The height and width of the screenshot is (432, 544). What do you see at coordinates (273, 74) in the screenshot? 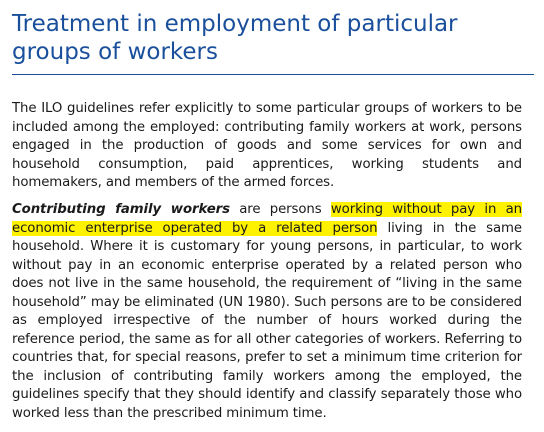
I see `title-divider` at bounding box center [273, 74].